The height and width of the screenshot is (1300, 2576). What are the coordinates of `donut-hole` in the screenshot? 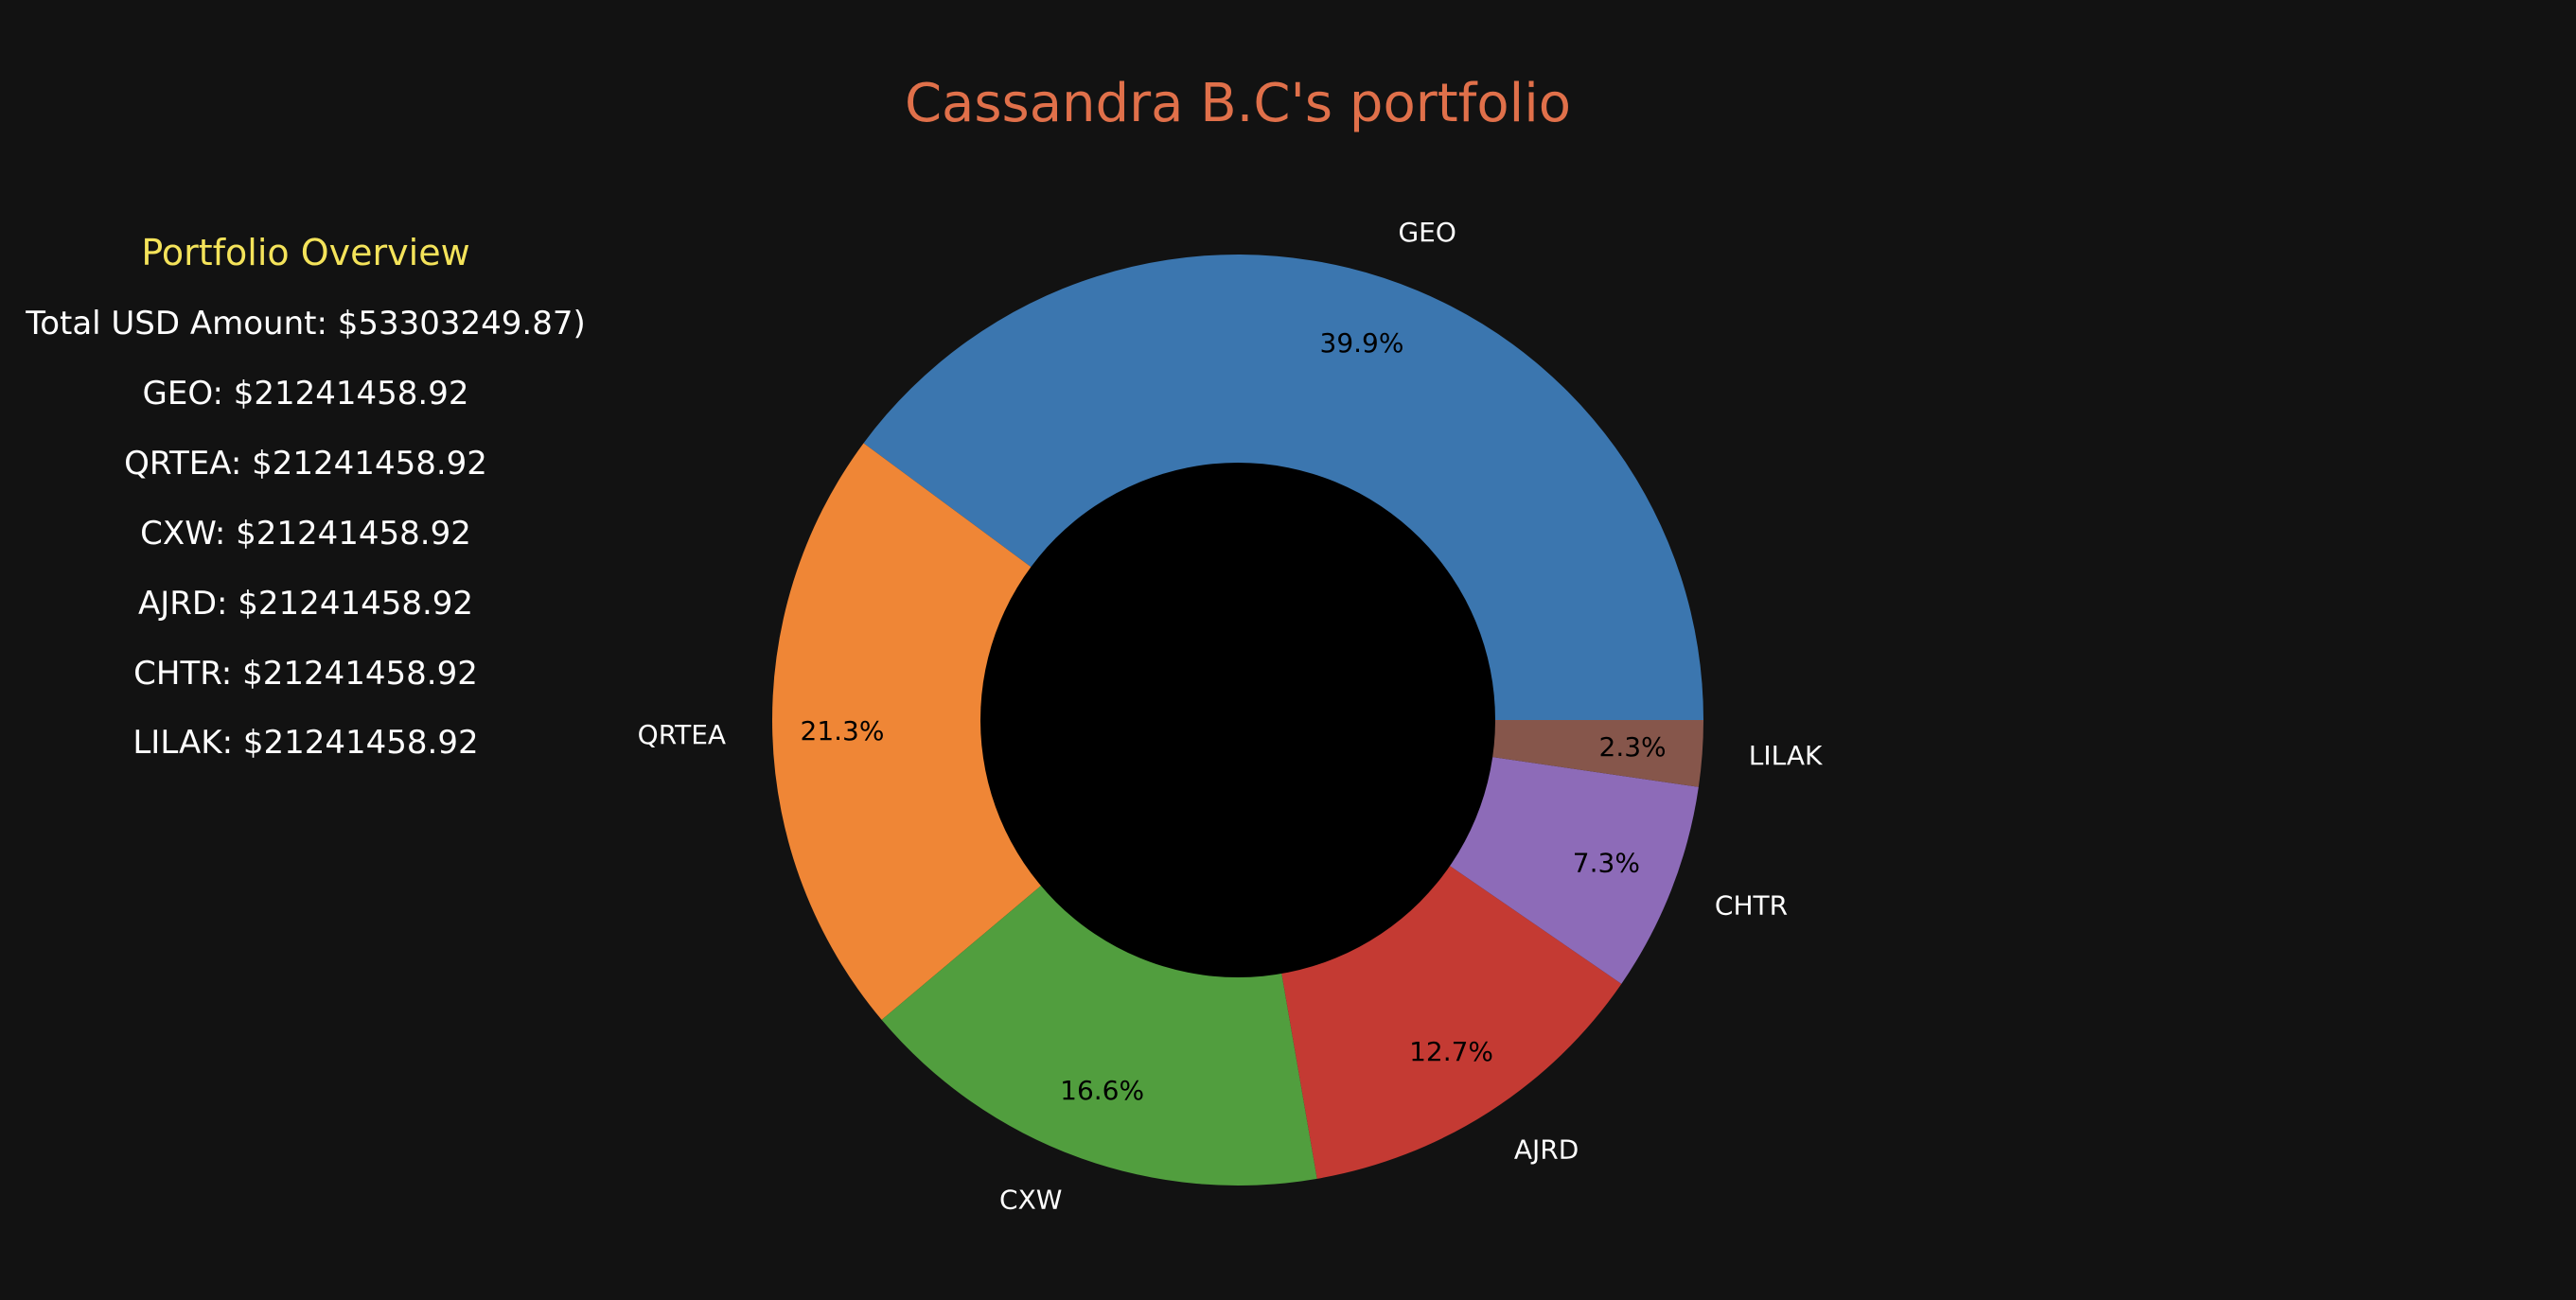 It's located at (1237, 720).